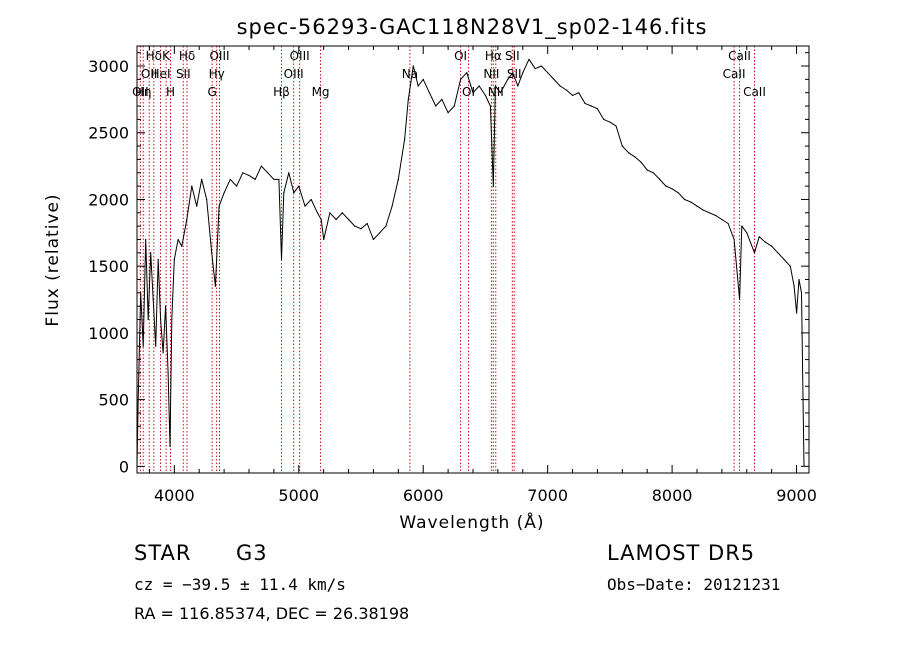 This screenshot has width=900, height=649. I want to click on spectral-line-label: H, so click(170, 92).